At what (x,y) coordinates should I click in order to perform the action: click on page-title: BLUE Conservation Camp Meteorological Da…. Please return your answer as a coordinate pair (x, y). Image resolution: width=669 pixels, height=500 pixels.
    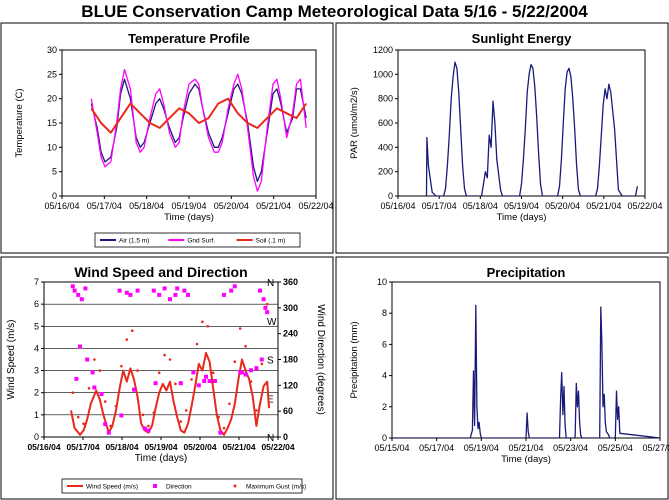
    Looking at the image, I should click on (334, 11).